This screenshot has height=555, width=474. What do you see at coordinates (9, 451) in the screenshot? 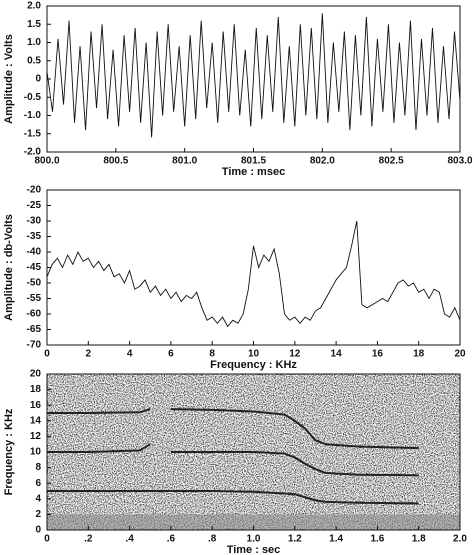
I see `y-axis-title: Frequency : KHz` at bounding box center [9, 451].